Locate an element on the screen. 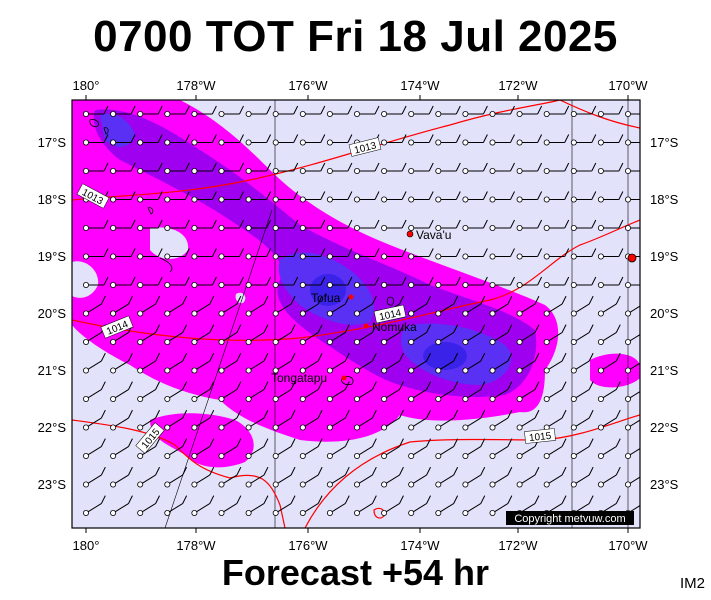 The height and width of the screenshot is (600, 711). rain-area-light-south is located at coordinates (202, 440).